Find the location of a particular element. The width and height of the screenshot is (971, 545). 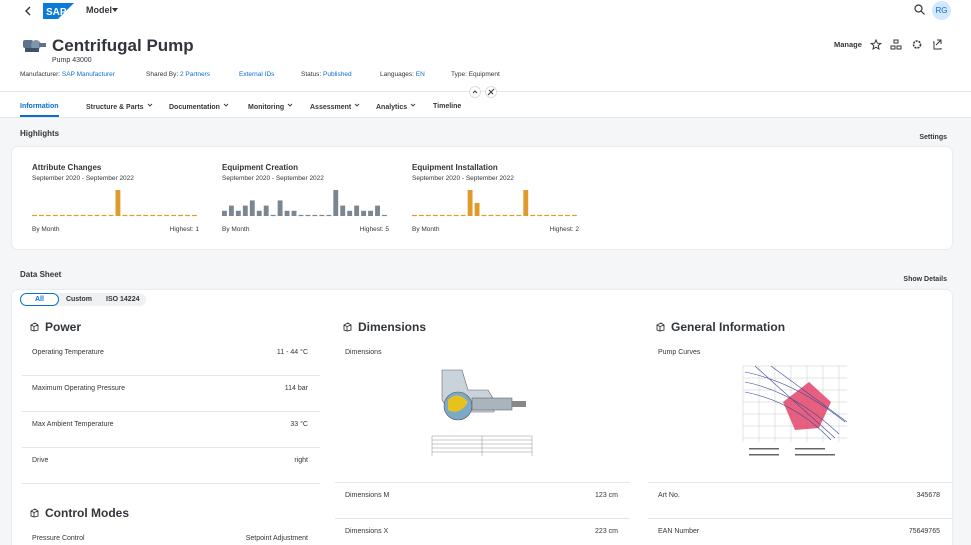

product-menu-icon is located at coordinates (115, 10).